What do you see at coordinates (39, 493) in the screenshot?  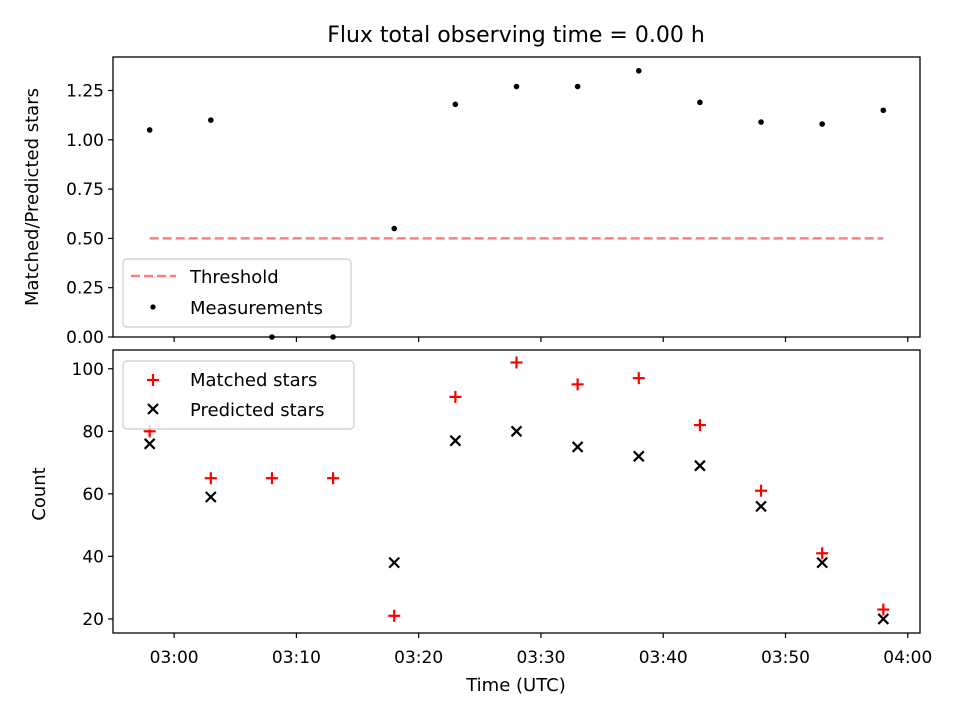 I see `bottom-y-axis-label: Count` at bounding box center [39, 493].